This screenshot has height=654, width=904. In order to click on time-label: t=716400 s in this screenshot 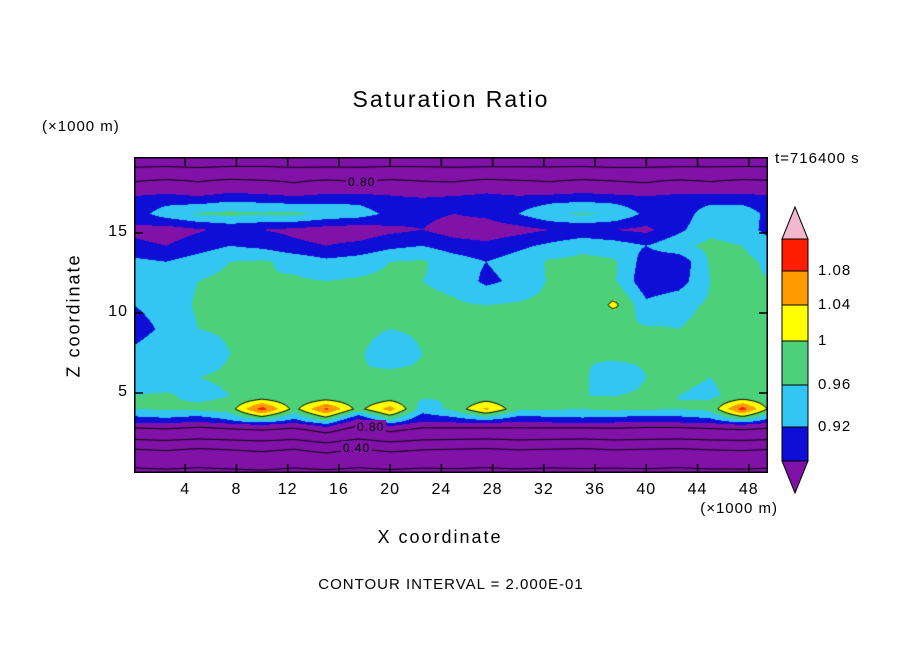, I will do `click(817, 158)`.